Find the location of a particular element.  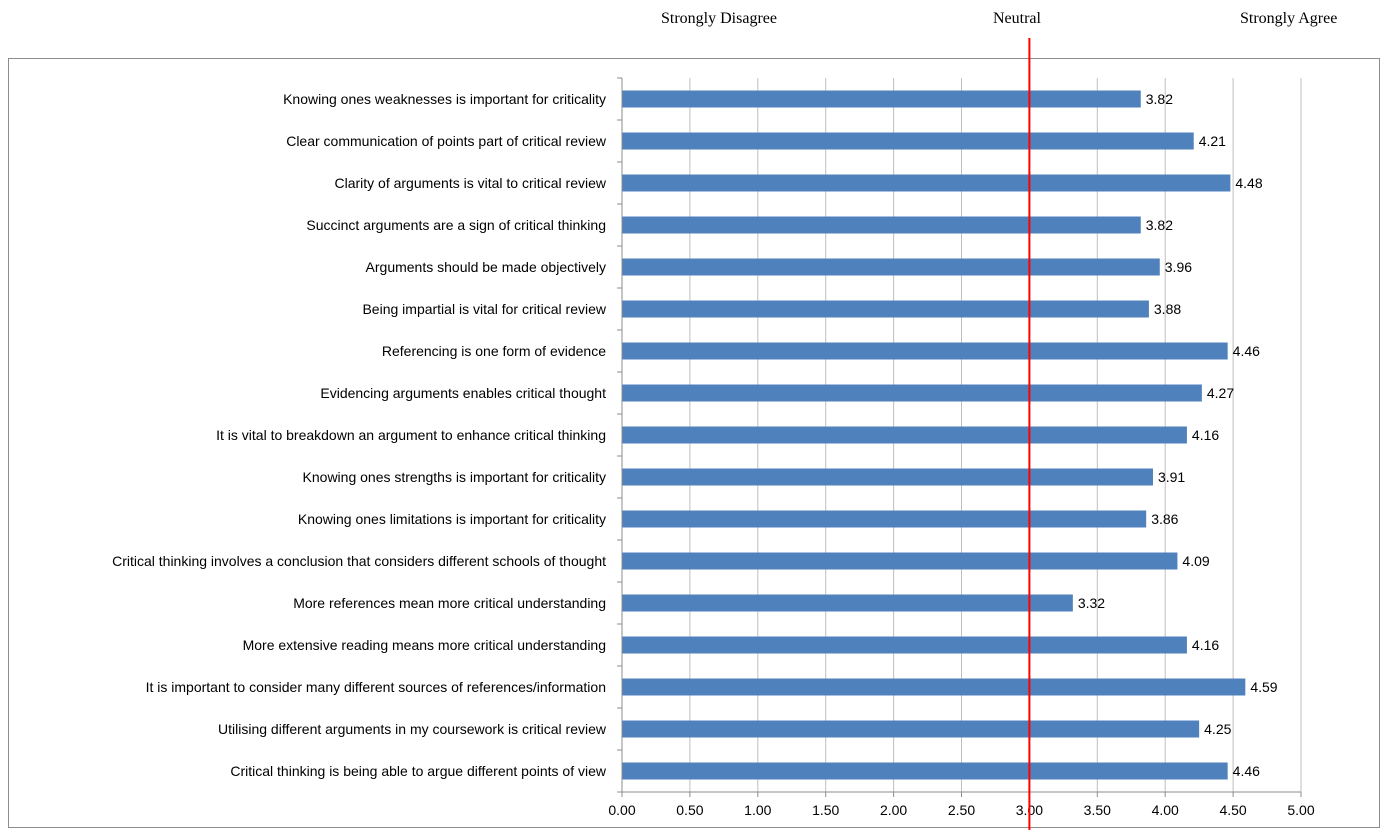

value-label: 4.59 is located at coordinates (1263, 687).